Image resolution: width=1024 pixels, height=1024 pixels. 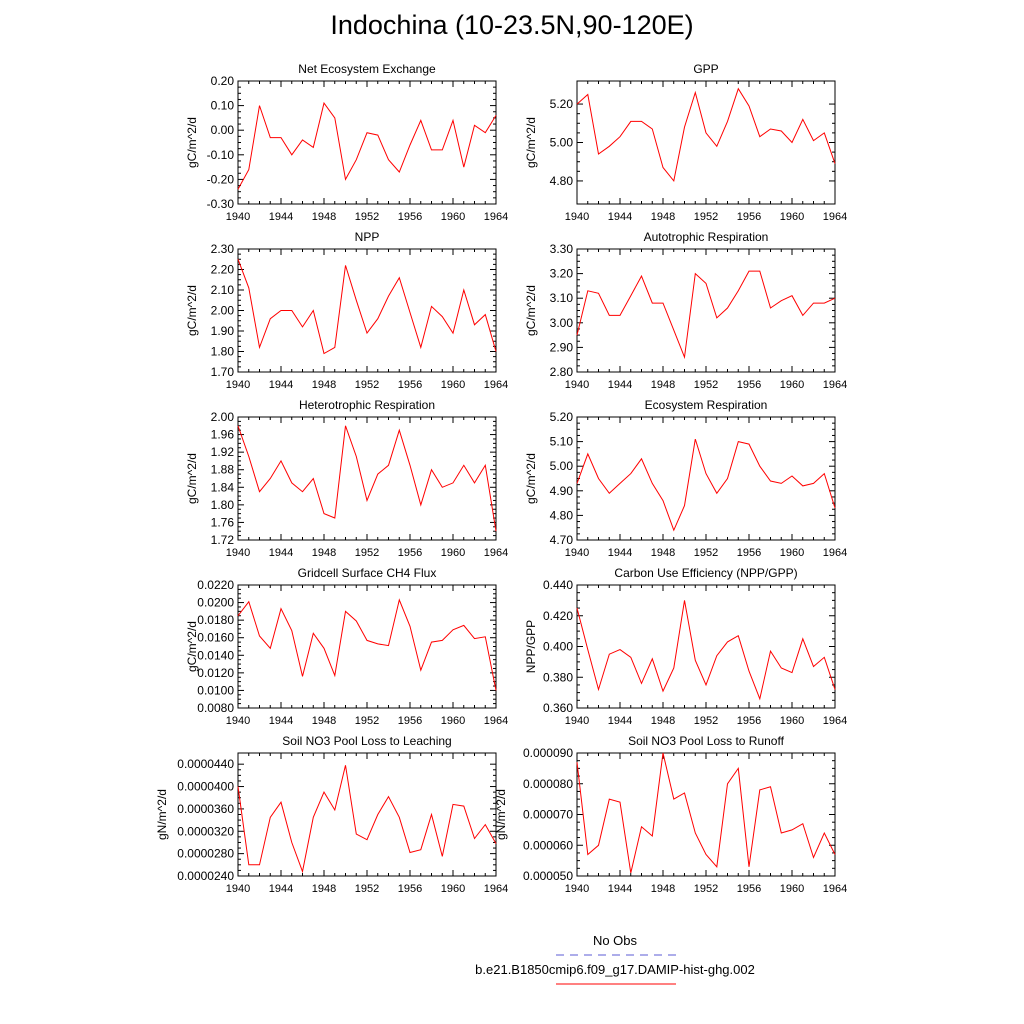 I want to click on y-tick-label: 0.00, so click(x=223, y=130).